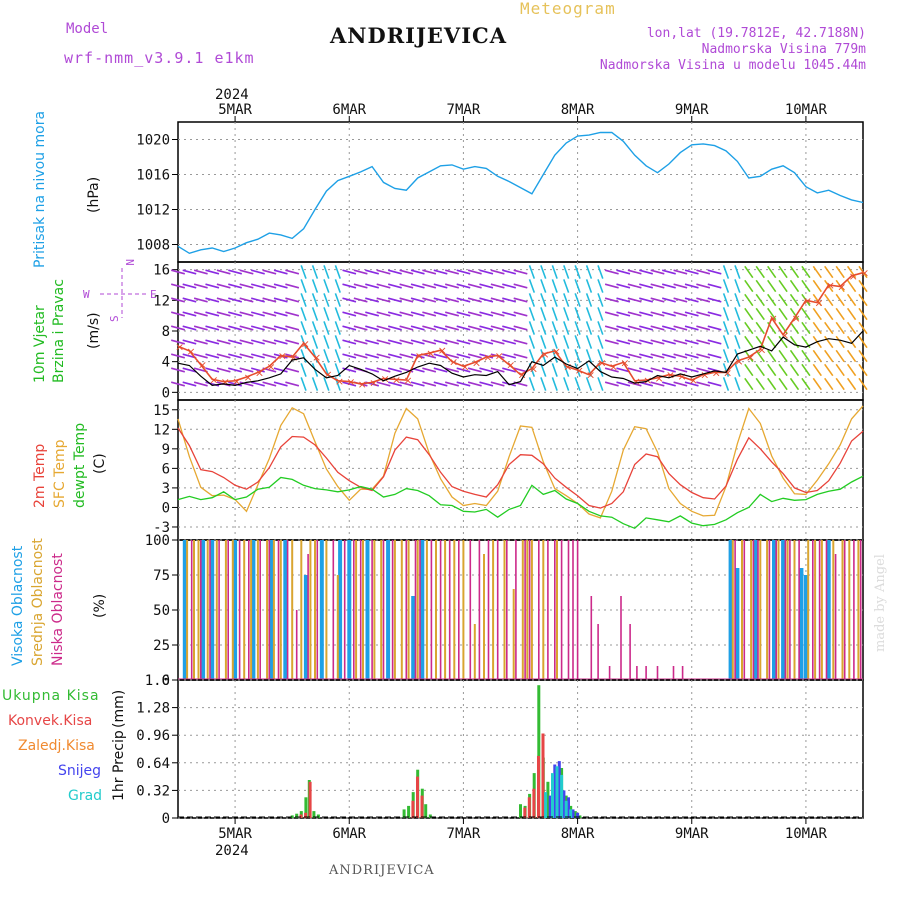 Image resolution: width=900 pixels, height=900 pixels. What do you see at coordinates (555, 791) in the screenshot?
I see `snow-bar` at bounding box center [555, 791].